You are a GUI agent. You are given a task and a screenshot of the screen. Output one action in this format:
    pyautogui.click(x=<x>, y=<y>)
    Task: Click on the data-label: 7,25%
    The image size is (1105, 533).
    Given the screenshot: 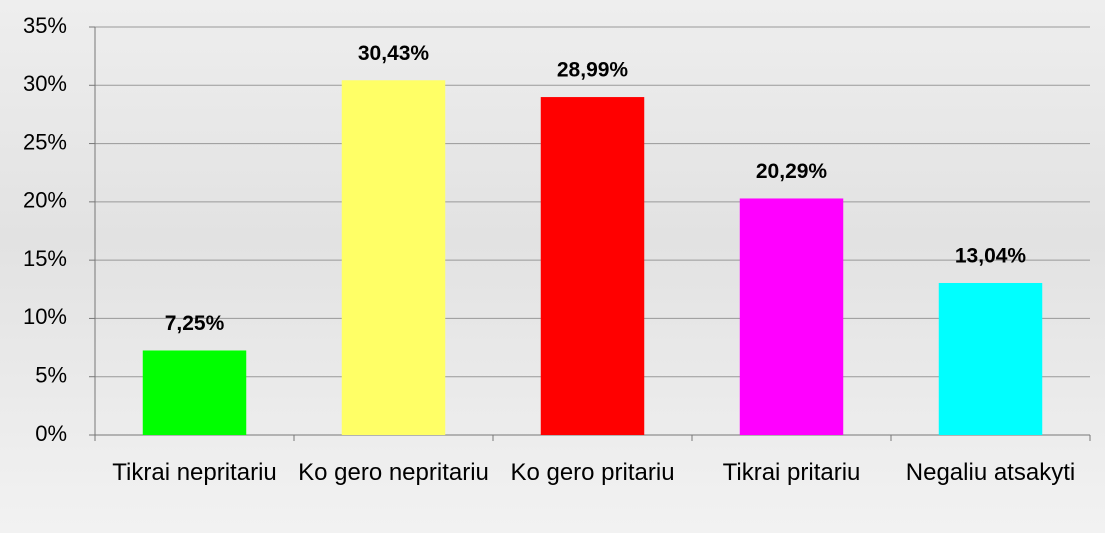 What is the action you would take?
    pyautogui.click(x=195, y=323)
    